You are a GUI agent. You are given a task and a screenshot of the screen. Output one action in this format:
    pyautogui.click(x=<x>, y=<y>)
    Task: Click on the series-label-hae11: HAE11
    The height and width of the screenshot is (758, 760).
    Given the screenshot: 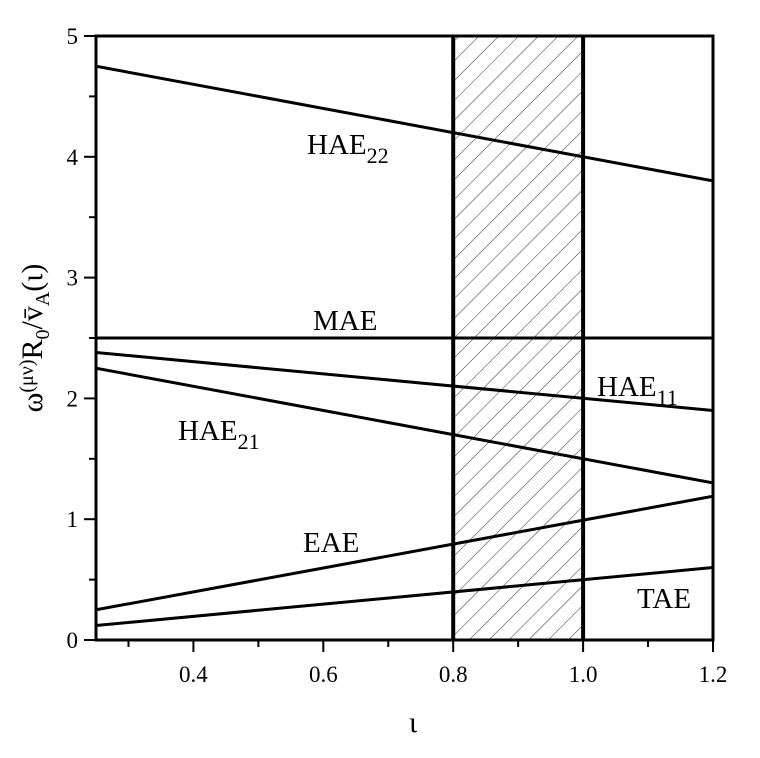 What is the action you would take?
    pyautogui.click(x=637, y=390)
    